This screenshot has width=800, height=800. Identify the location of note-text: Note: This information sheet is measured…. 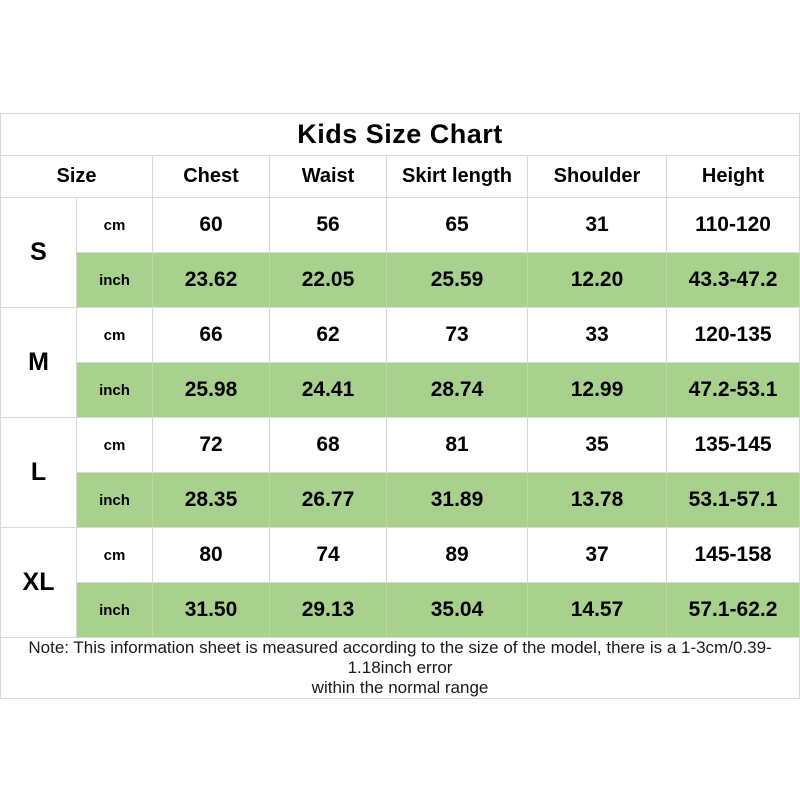
(400, 668).